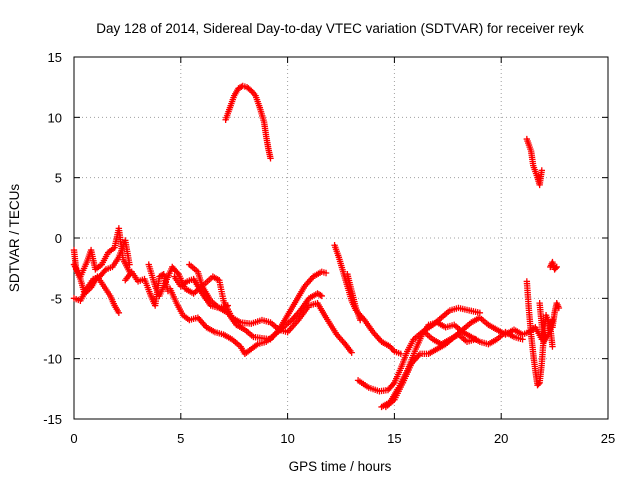  Describe the element at coordinates (394, 438) in the screenshot. I see `x-tick-label: 15` at that location.